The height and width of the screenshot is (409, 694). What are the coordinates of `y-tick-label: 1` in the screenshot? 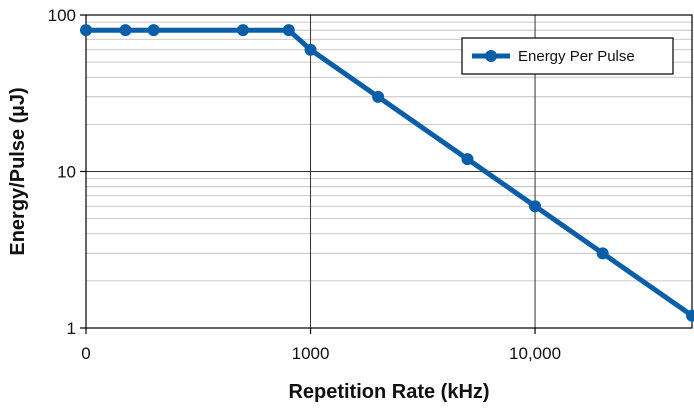 It's located at (71, 328).